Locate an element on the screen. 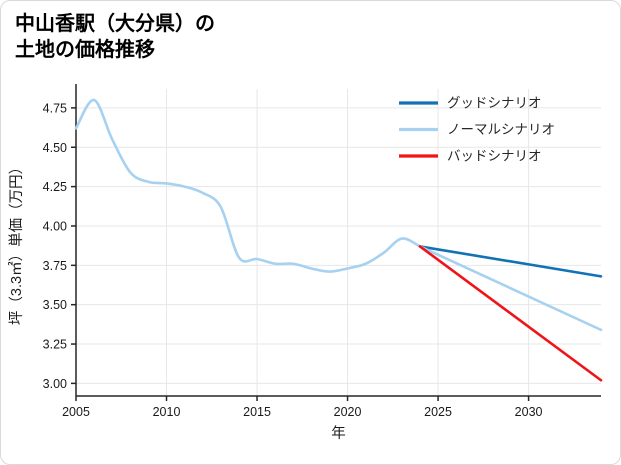 This screenshot has width=621, height=465. x-tick-label: 2005 is located at coordinates (76, 412).